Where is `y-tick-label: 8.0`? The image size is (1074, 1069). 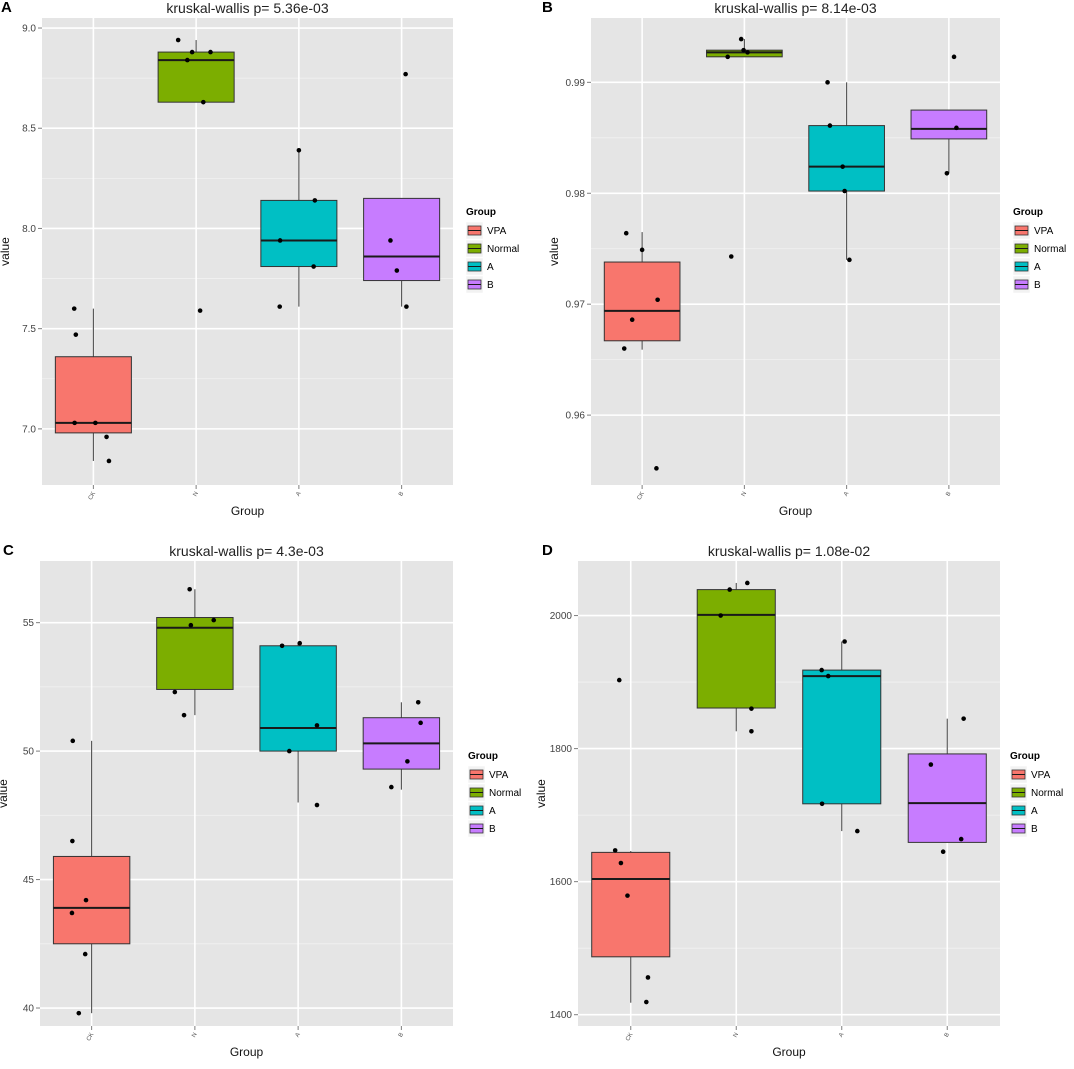
y-tick-label: 8.0 is located at coordinates (29, 229).